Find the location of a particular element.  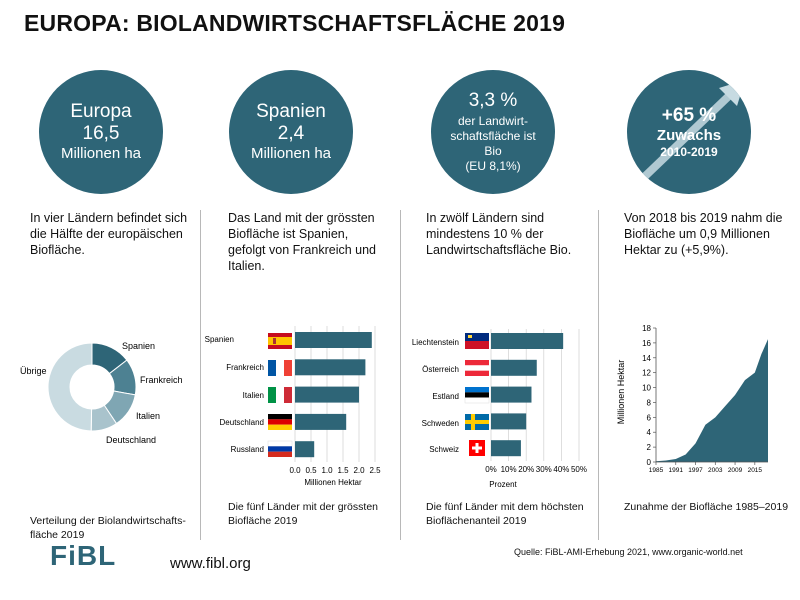

circle-line: schaftsfläche ist is located at coordinates (493, 136).